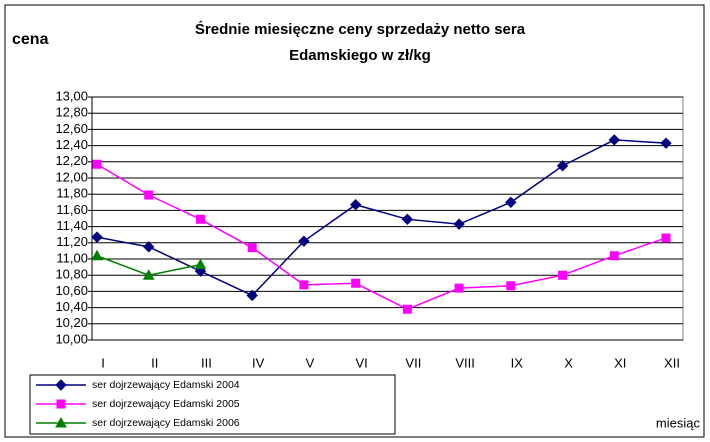 This screenshot has height=442, width=710. What do you see at coordinates (71, 176) in the screenshot?
I see `y-tick-label: 12,00` at bounding box center [71, 176].